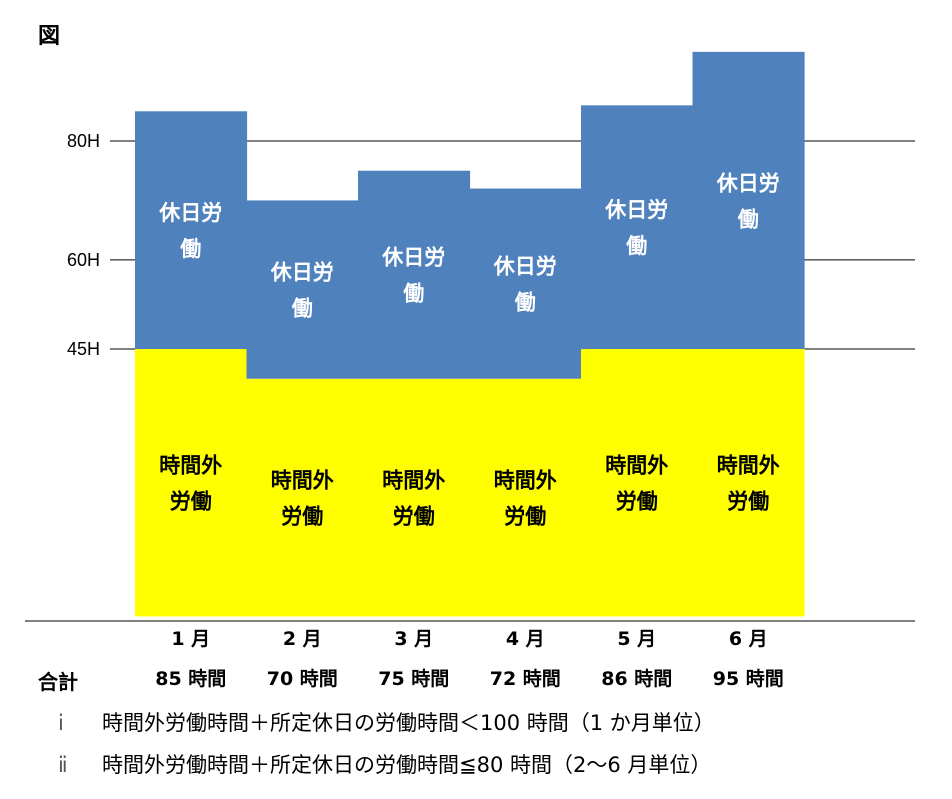 This screenshot has height=799, width=952. I want to click on x-tick-label: 4 月, so click(525, 639).